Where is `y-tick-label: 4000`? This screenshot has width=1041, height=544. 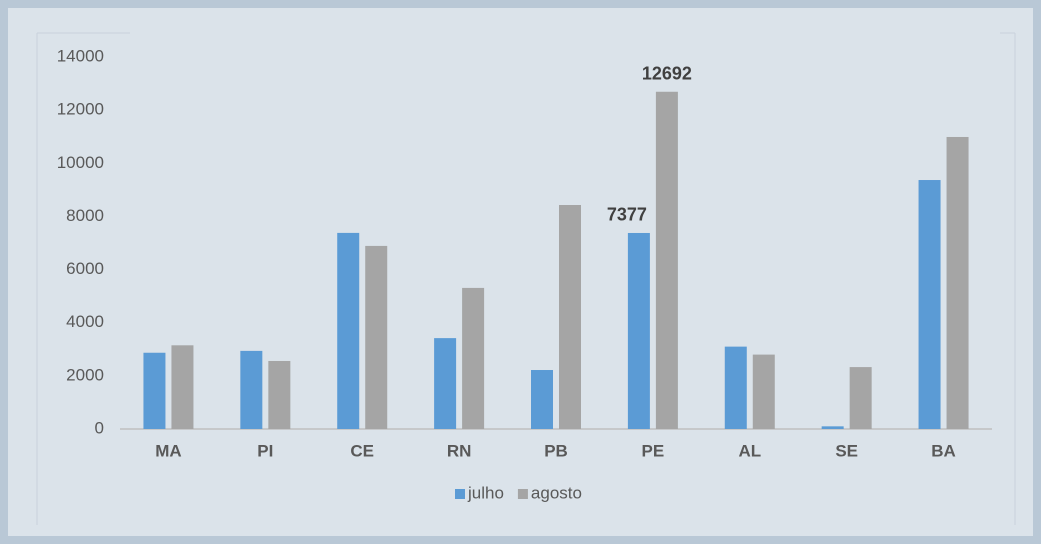 y-tick-label: 4000 is located at coordinates (85, 321).